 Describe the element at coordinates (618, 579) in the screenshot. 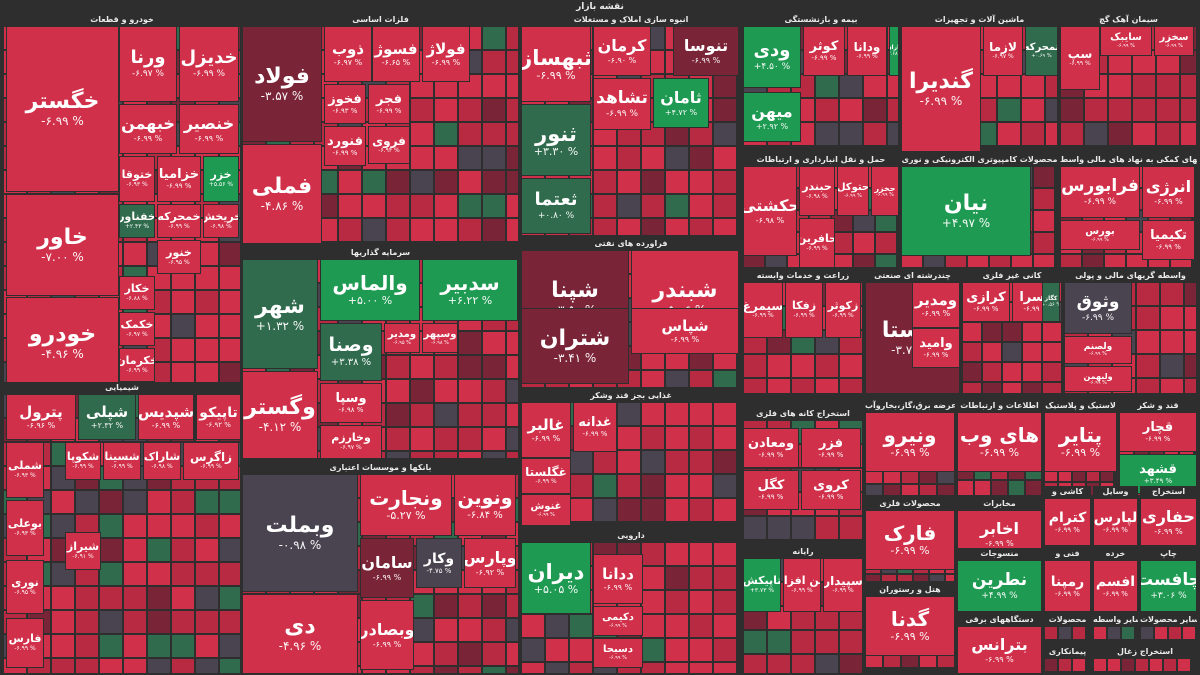

I see `stock-tile: ددانا -۶.۹۹ %` at that location.